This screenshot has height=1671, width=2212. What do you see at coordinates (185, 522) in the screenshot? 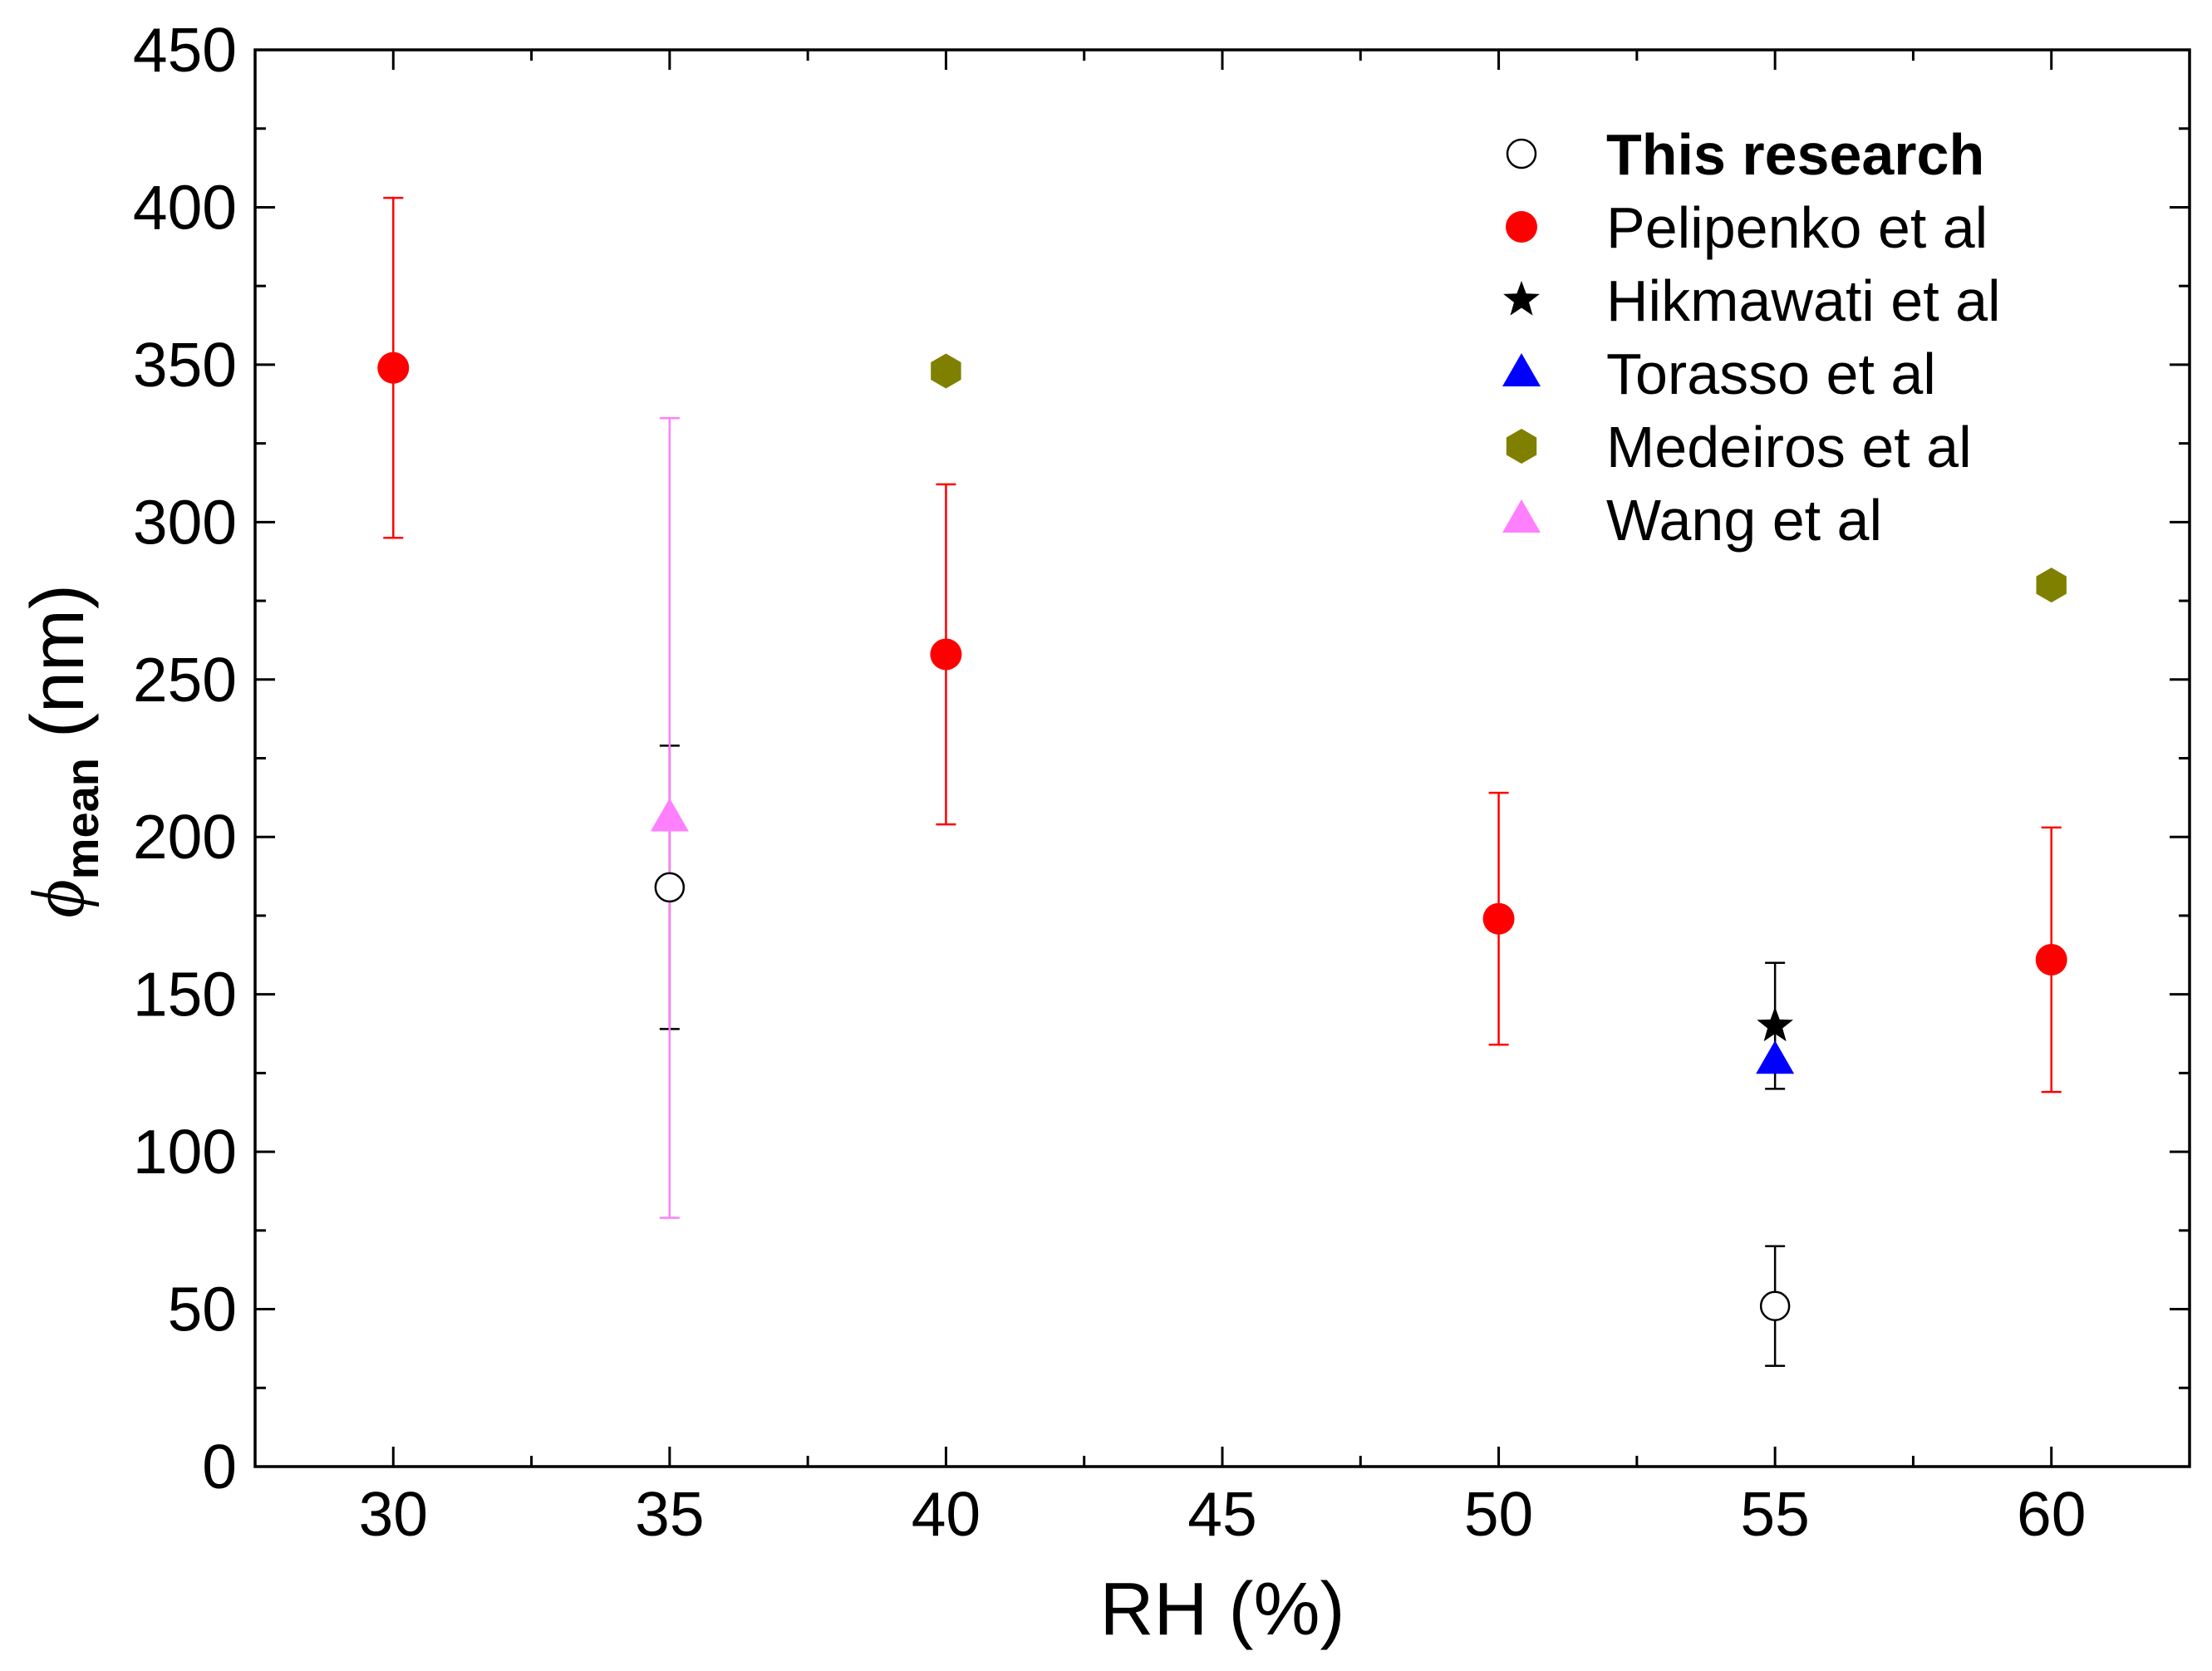
I see `y-tick-label-300: 300` at bounding box center [185, 522].